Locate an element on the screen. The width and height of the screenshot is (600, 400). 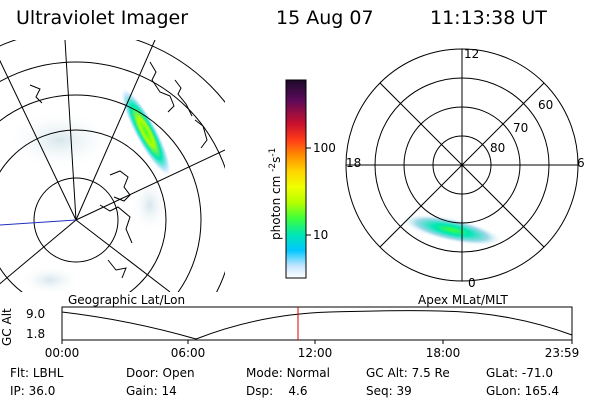
status-glat: GLat: -71.0 is located at coordinates (519, 373).